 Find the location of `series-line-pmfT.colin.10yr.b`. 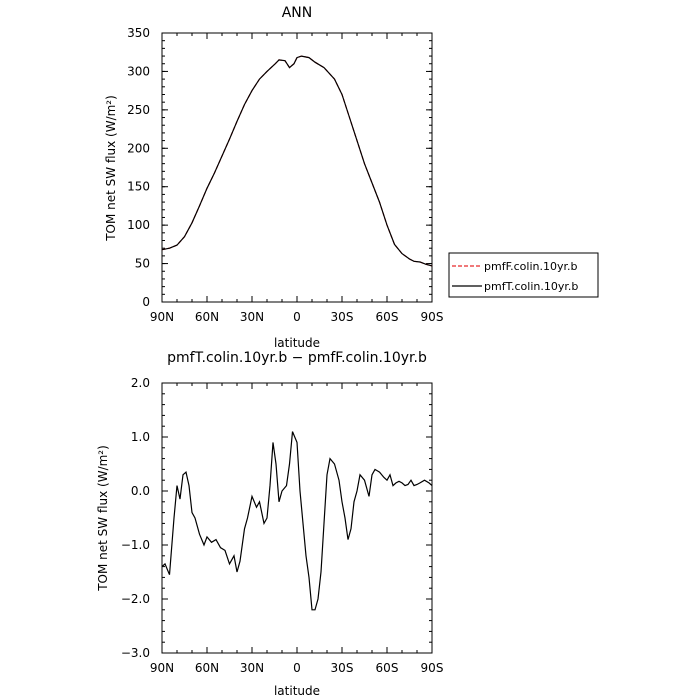

series-line-pmfT.colin.10yr.b is located at coordinates (297, 161).